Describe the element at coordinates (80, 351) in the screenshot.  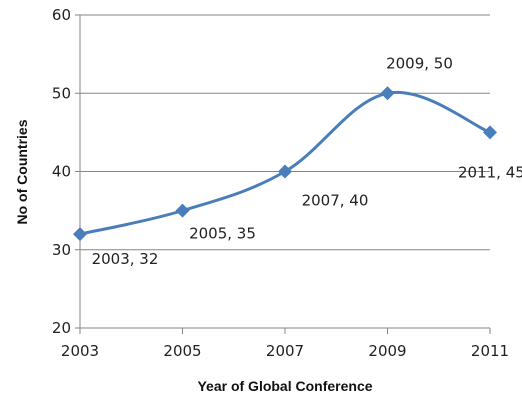
I see `x-tick-label: 2003` at that location.